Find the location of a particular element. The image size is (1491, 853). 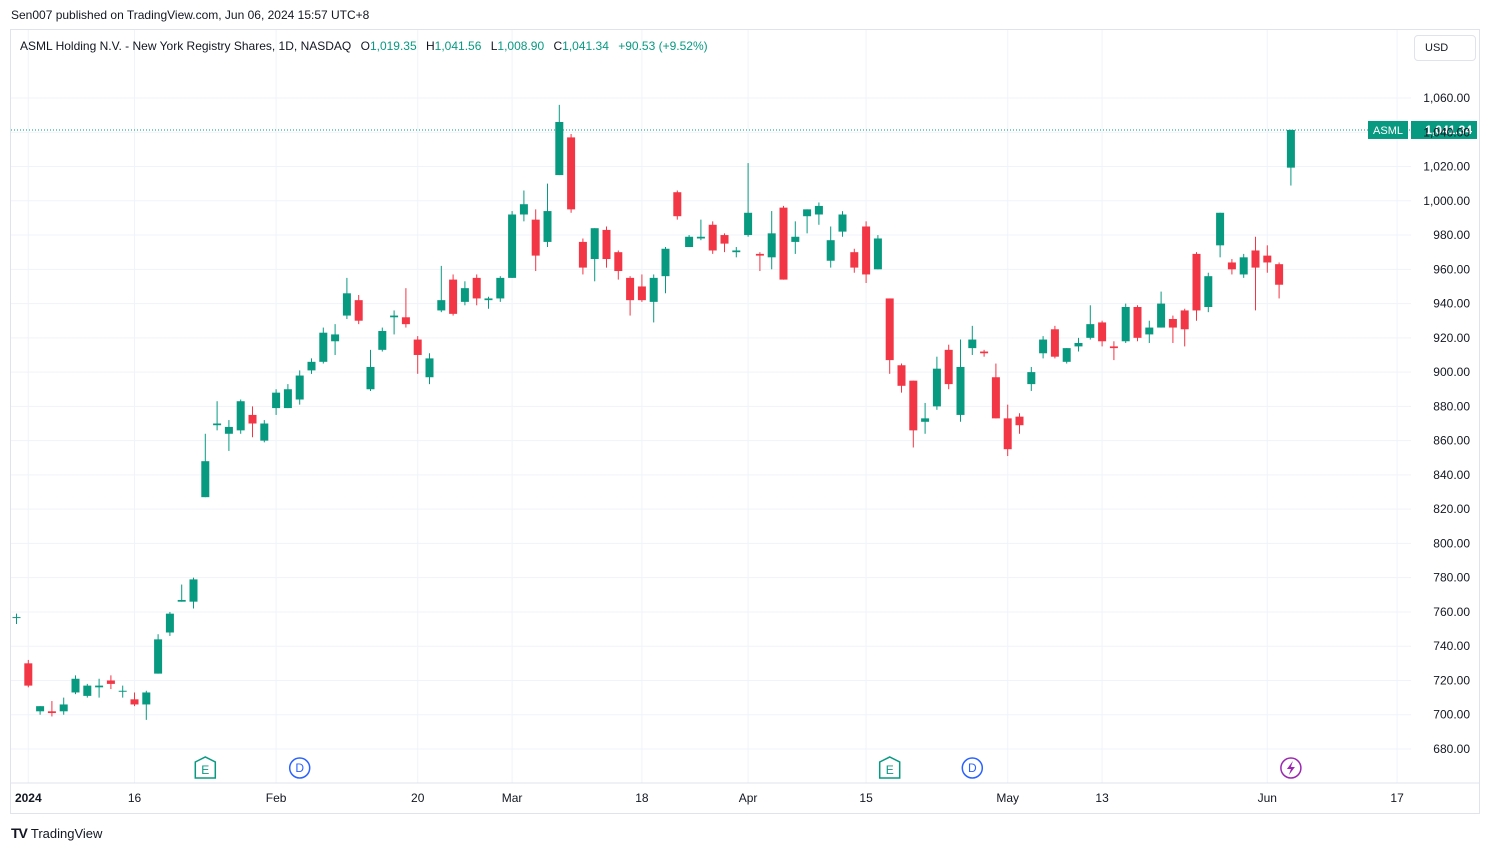

dividend-icon-shape is located at coordinates (972, 768).